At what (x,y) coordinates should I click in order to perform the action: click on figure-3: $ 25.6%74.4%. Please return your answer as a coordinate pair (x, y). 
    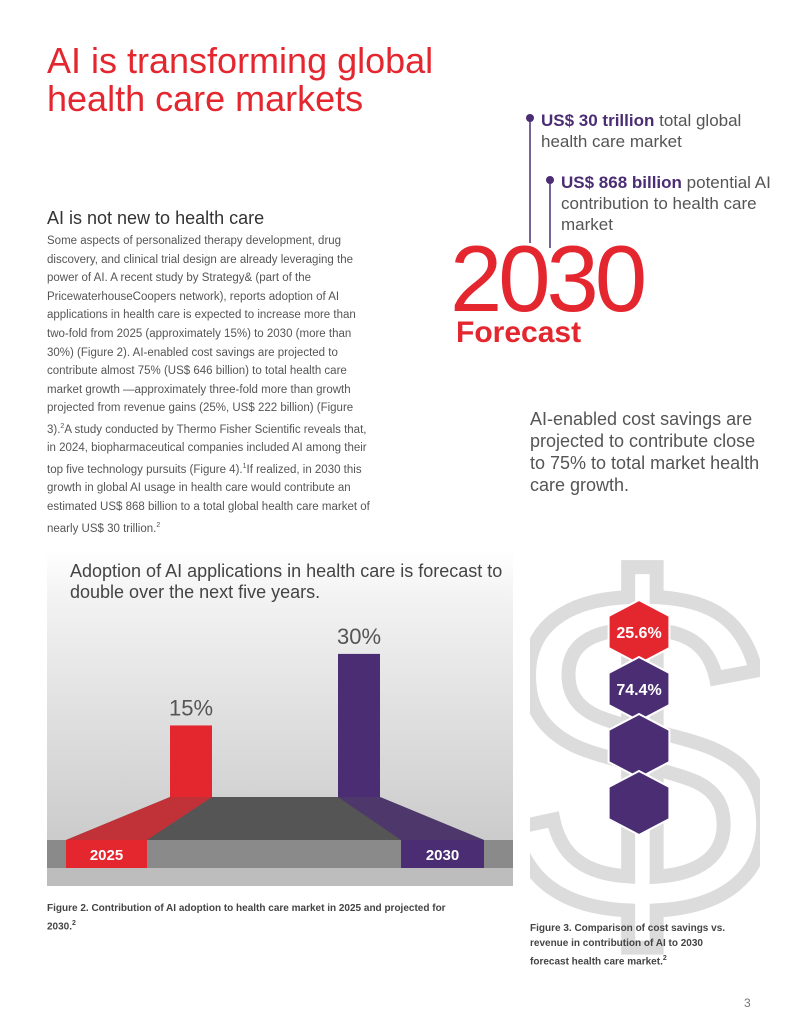
    Looking at the image, I should click on (645, 740).